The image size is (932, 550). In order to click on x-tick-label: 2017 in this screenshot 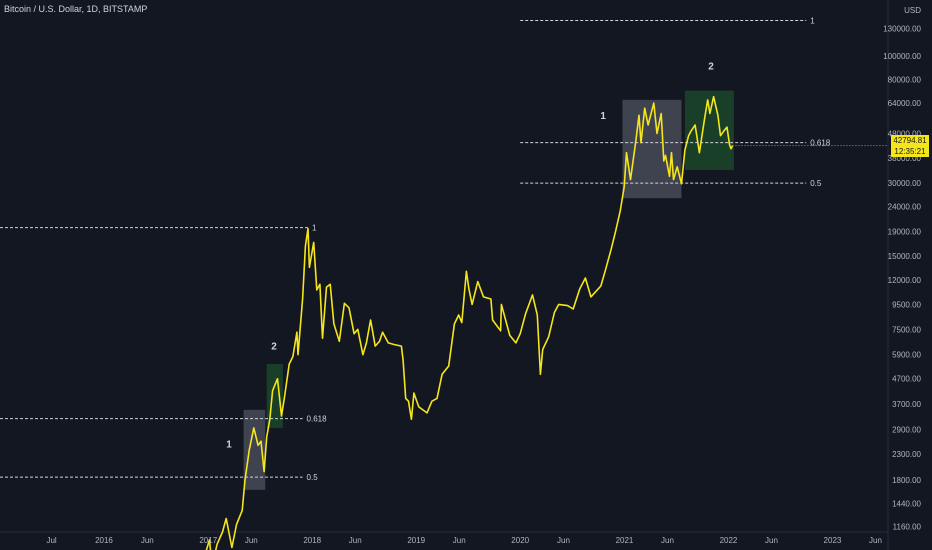, I will do `click(208, 540)`.